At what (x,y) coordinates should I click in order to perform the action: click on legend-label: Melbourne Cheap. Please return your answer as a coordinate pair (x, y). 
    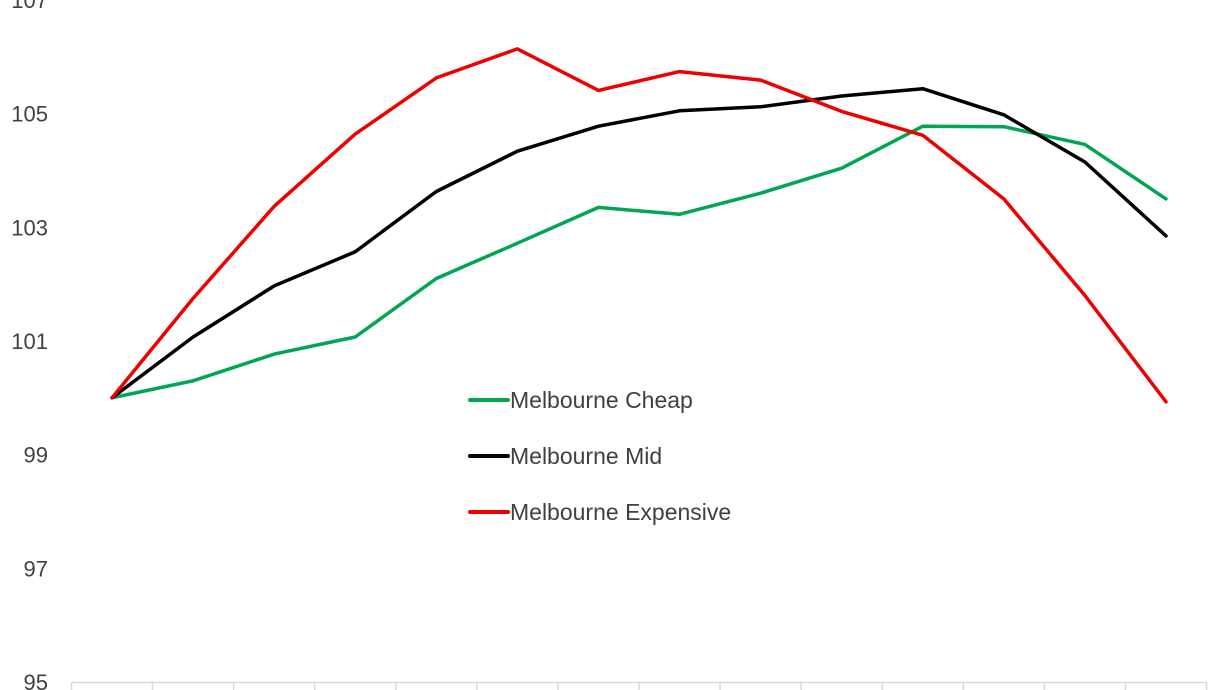
    Looking at the image, I should click on (601, 400).